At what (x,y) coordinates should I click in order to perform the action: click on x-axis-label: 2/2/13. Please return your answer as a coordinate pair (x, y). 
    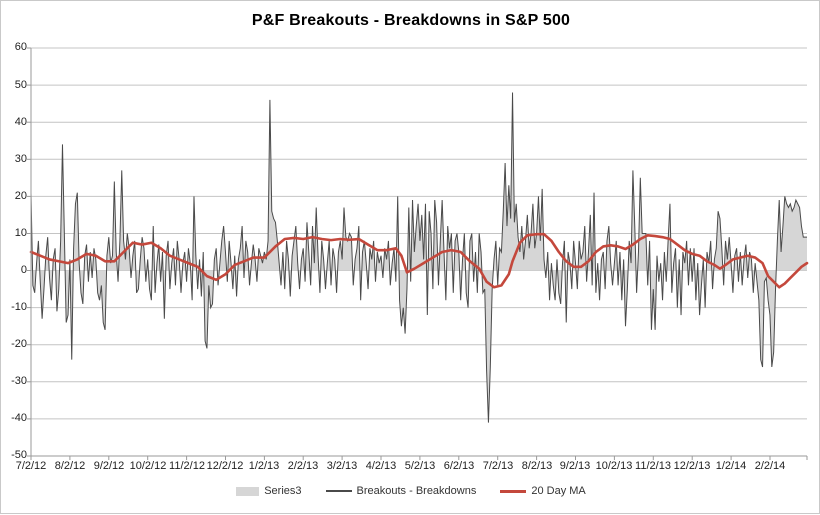
    Looking at the image, I should click on (303, 466).